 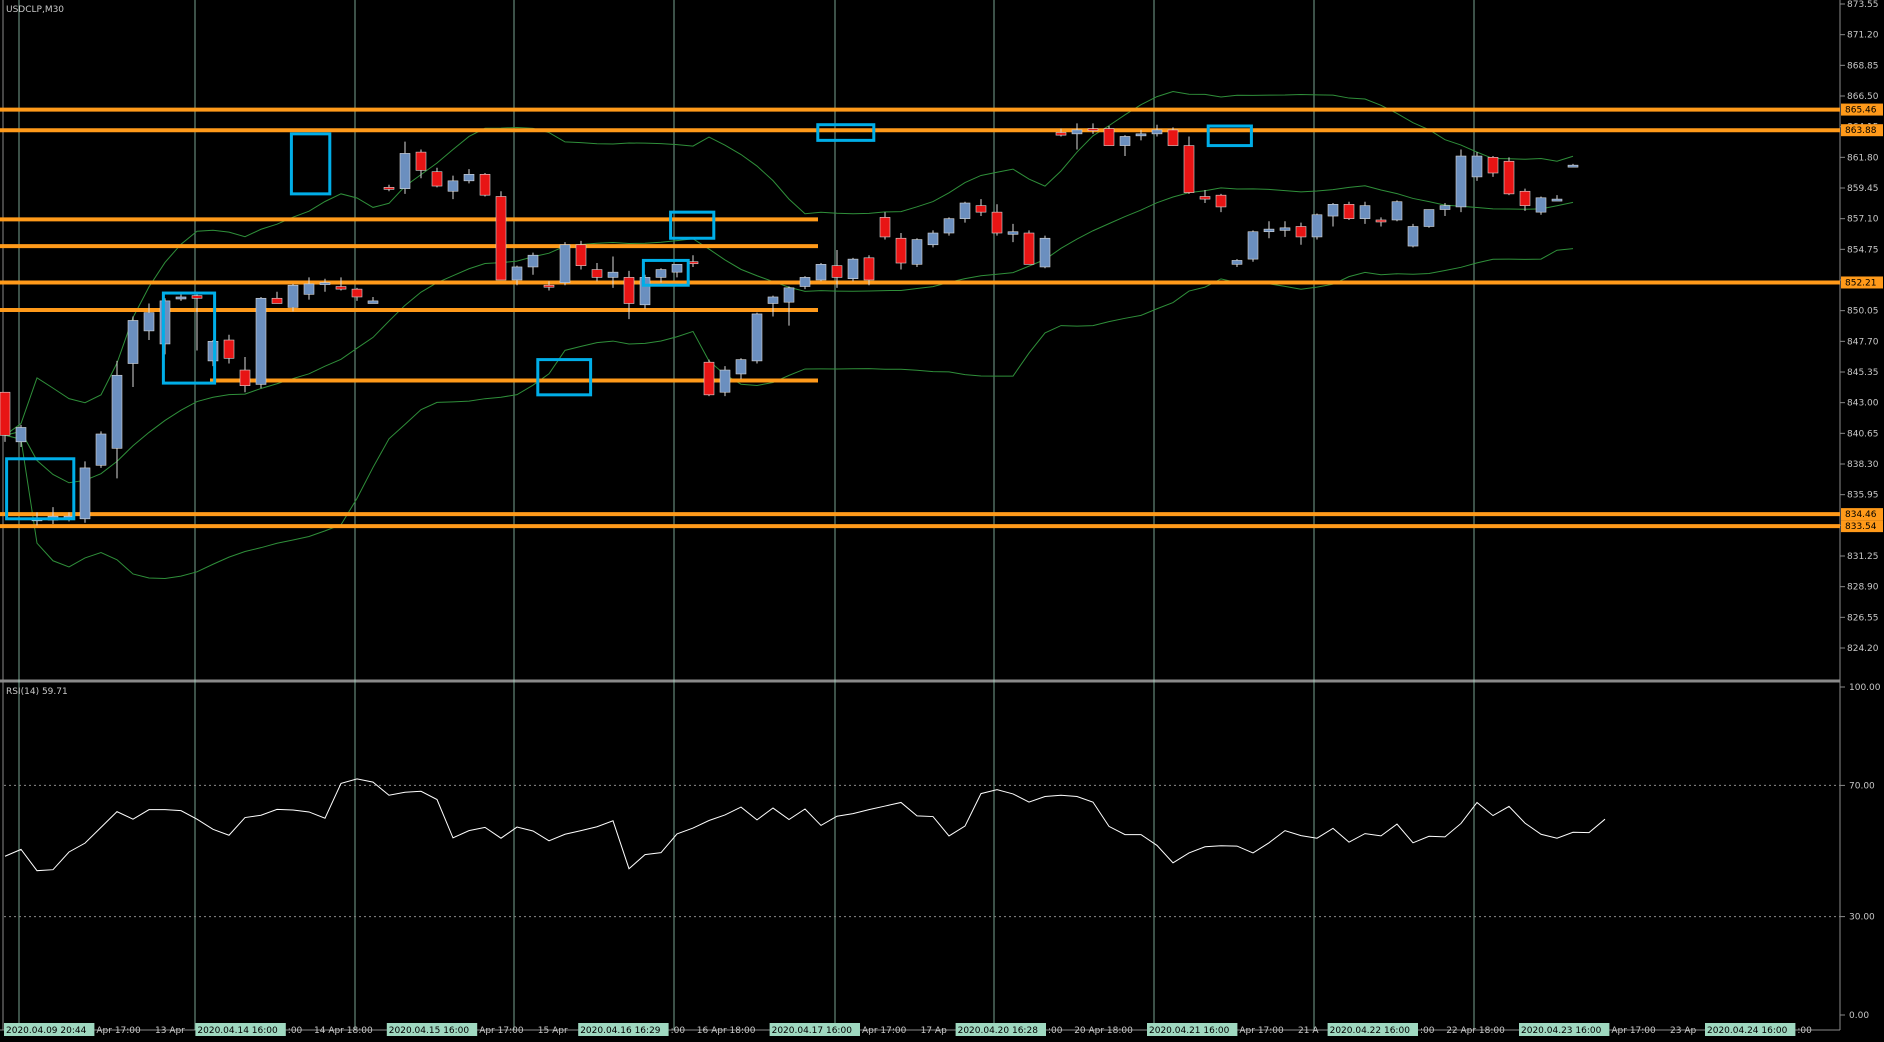 I want to click on rsi-panel, so click(x=922, y=848).